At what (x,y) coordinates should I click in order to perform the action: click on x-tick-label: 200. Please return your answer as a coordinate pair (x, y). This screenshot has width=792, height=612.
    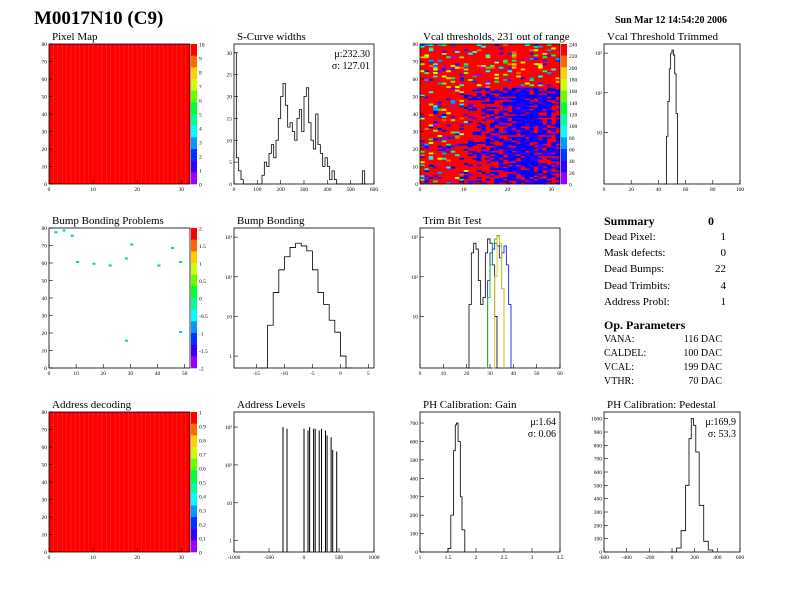
    Looking at the image, I should click on (281, 190).